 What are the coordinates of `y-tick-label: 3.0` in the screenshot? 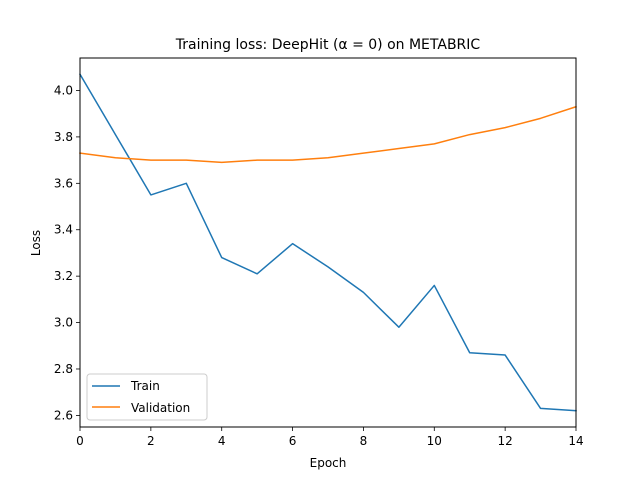 It's located at (63, 323).